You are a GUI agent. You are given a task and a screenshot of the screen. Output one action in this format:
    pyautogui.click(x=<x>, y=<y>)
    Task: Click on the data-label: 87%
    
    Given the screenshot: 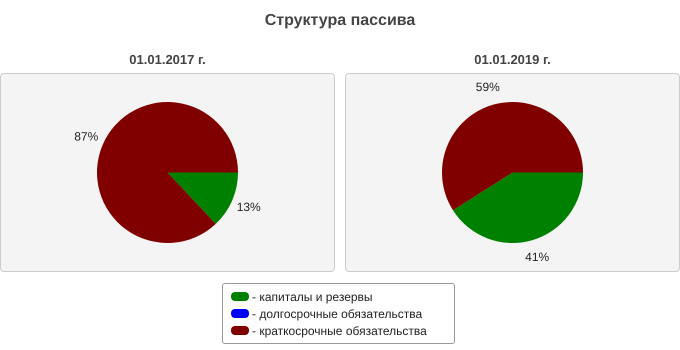 What is the action you would take?
    pyautogui.click(x=86, y=137)
    